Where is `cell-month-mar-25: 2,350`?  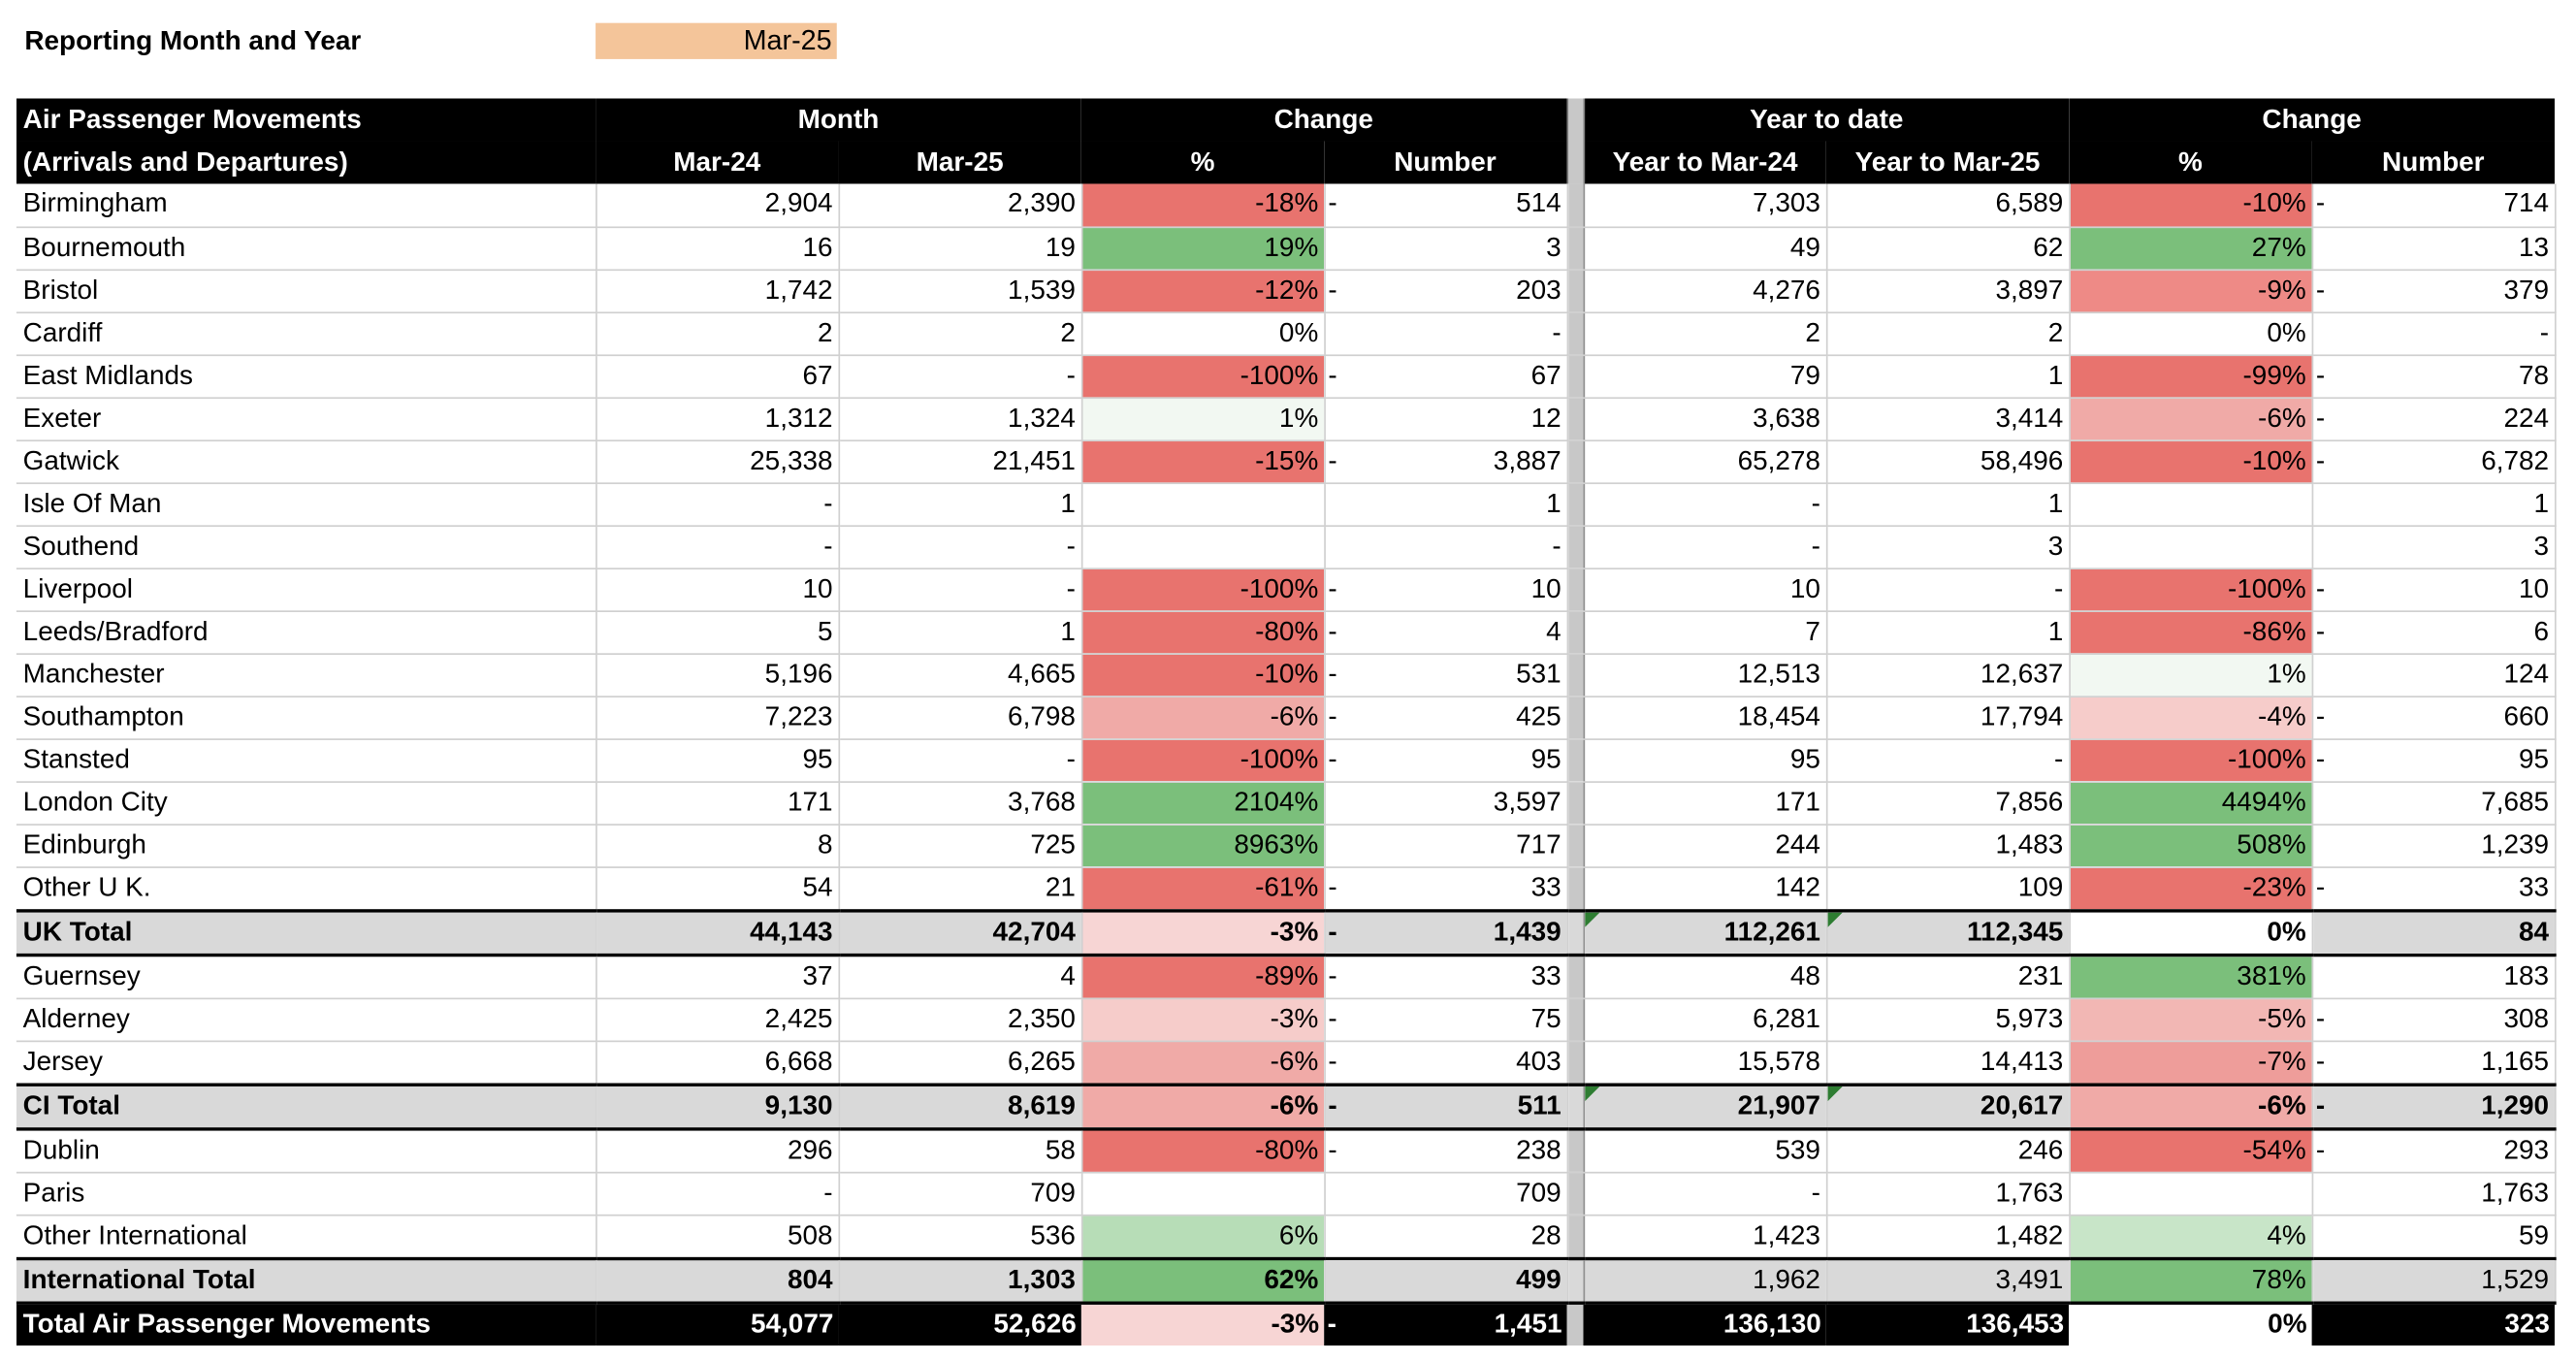
cell-month-mar-25: 2,350 is located at coordinates (960, 1019).